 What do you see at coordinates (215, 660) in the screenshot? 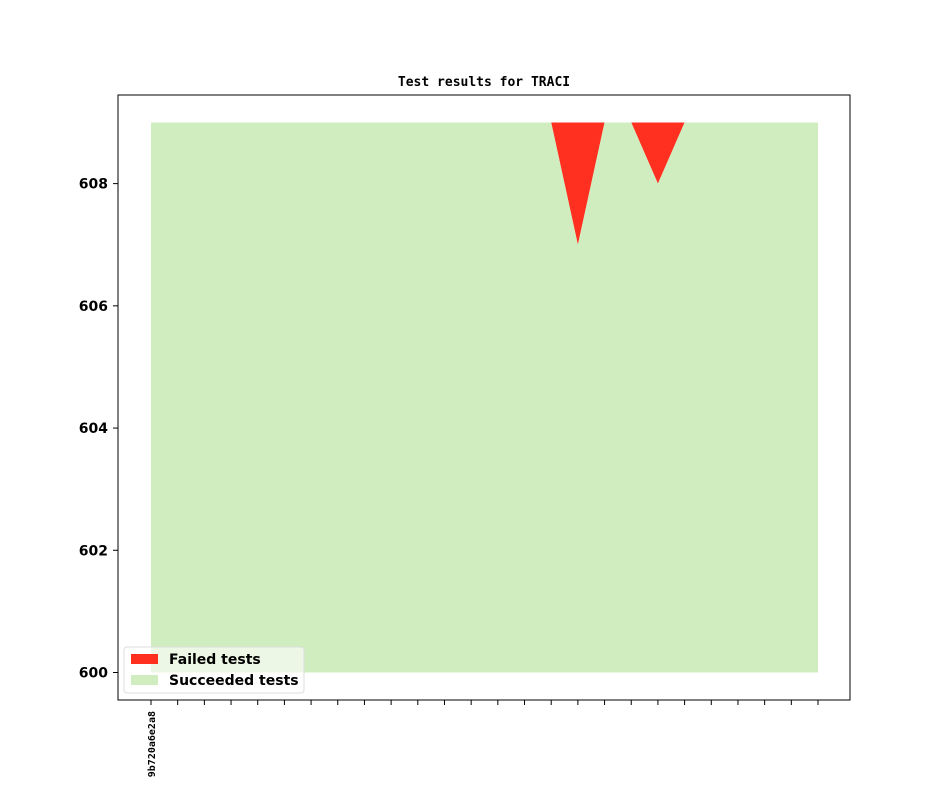
I see `legend-label-failed: Failed tests` at bounding box center [215, 660].